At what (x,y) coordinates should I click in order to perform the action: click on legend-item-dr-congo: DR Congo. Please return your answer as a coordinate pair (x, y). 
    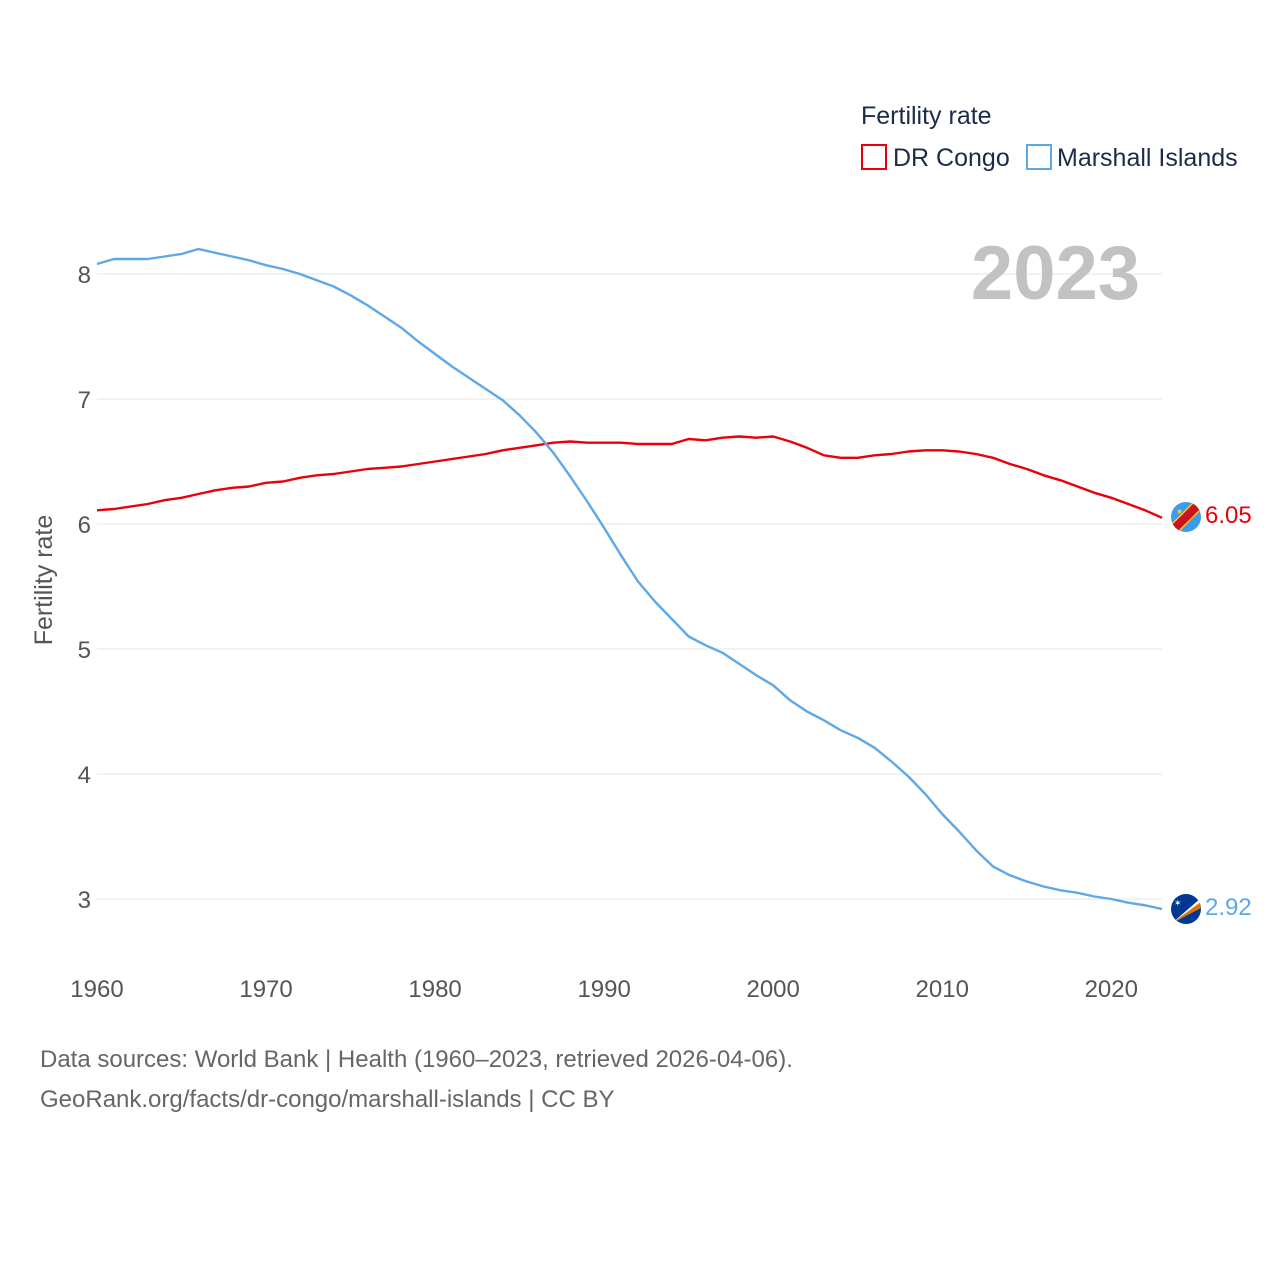
    Looking at the image, I should click on (935, 158).